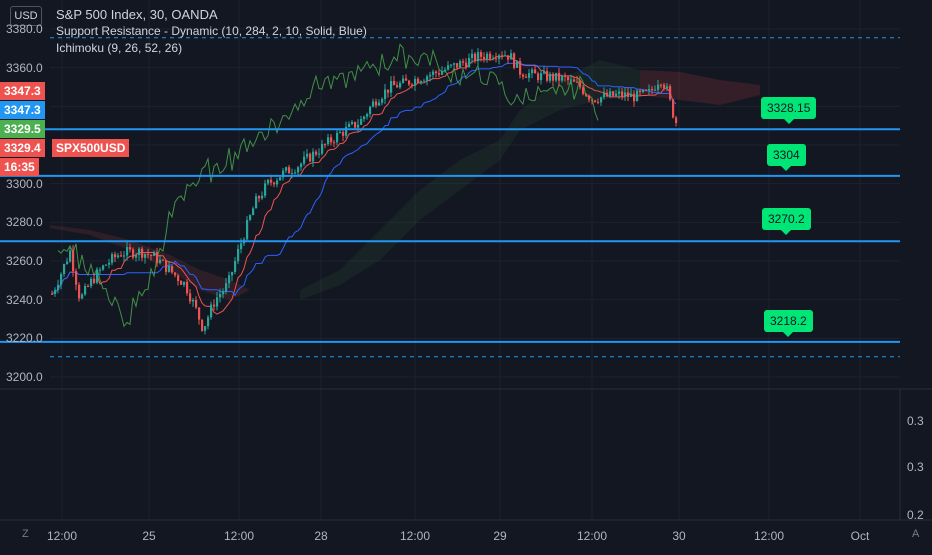  I want to click on sub-tick-label: 0.3, so click(915, 467).